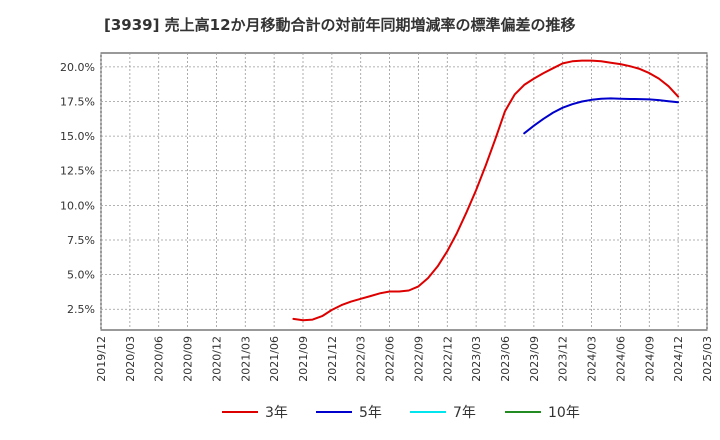 This screenshot has width=720, height=440. Describe the element at coordinates (245, 359) in the screenshot. I see `x-tick-label: 2021/03` at that location.